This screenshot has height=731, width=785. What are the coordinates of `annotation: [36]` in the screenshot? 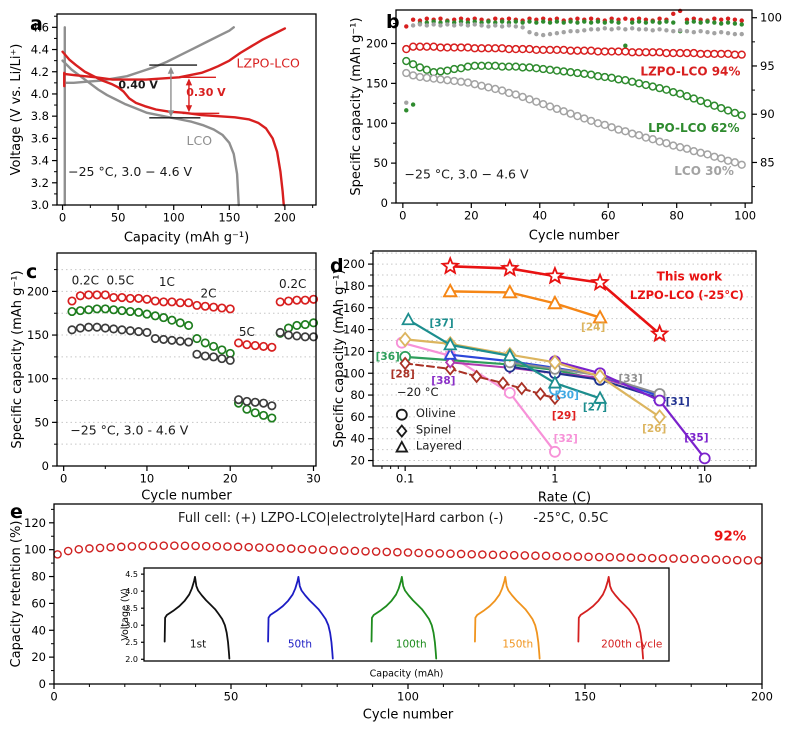 It's located at (388, 357).